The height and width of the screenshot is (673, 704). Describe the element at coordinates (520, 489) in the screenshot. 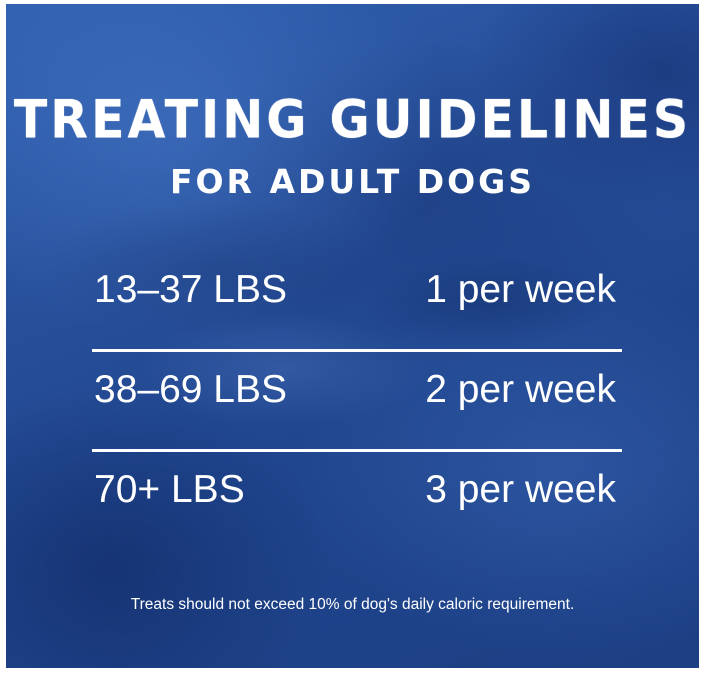

I see `treat-frequency: 3 per week` at that location.